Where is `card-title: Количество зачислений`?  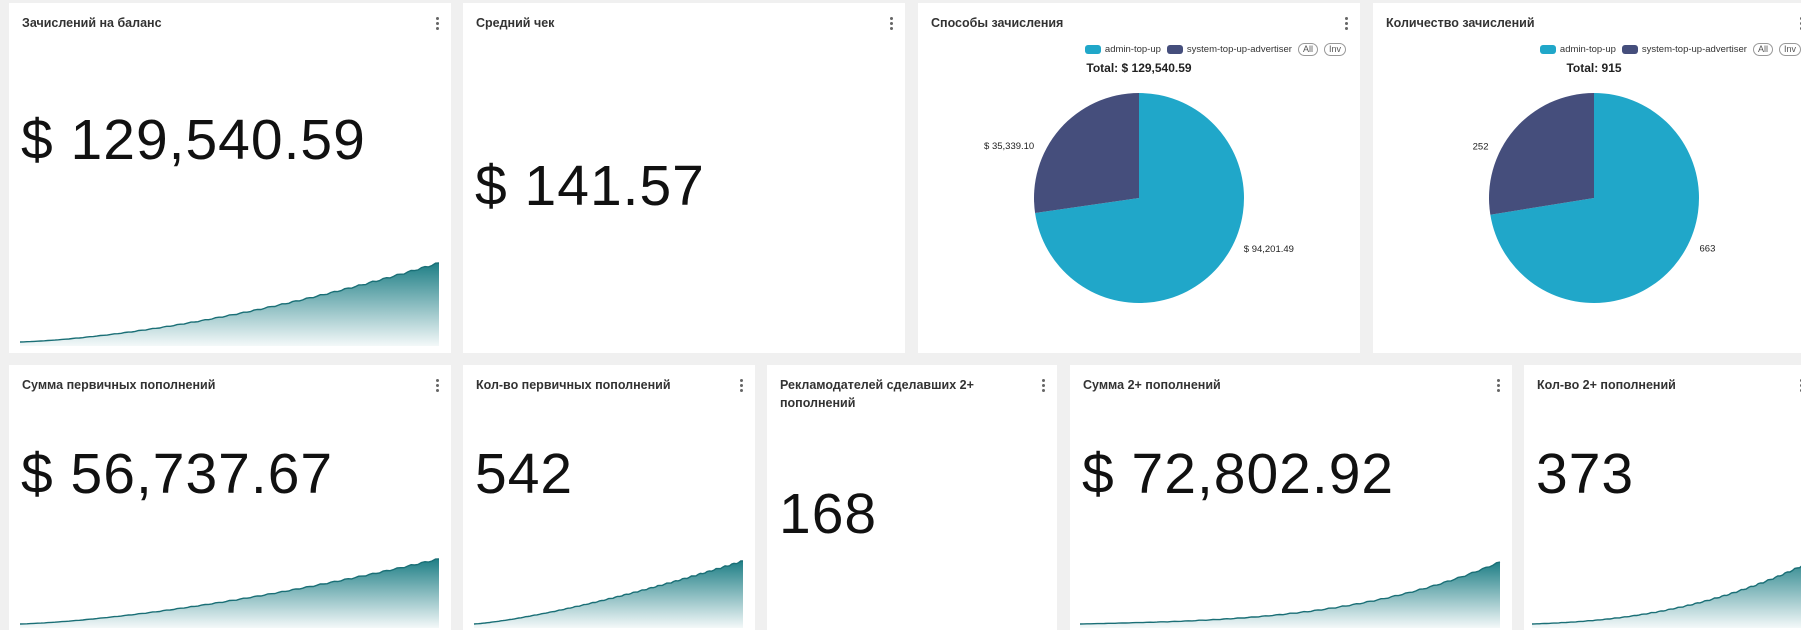 card-title: Количество зачислений is located at coordinates (1460, 23).